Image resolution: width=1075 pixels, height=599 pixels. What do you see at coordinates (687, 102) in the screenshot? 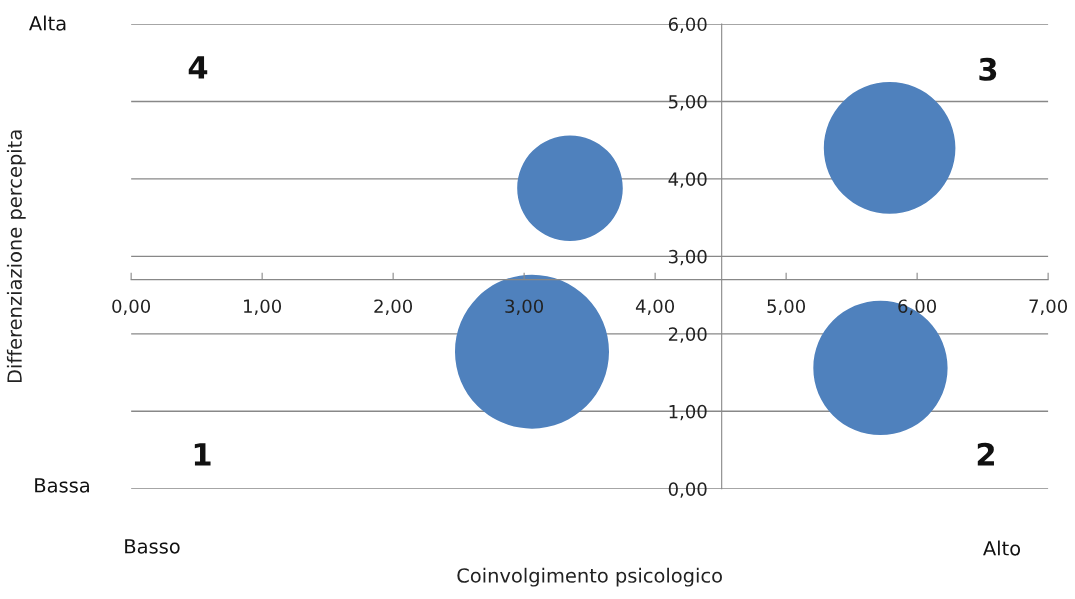
I see `y-tick-label: 5,00` at bounding box center [687, 102].